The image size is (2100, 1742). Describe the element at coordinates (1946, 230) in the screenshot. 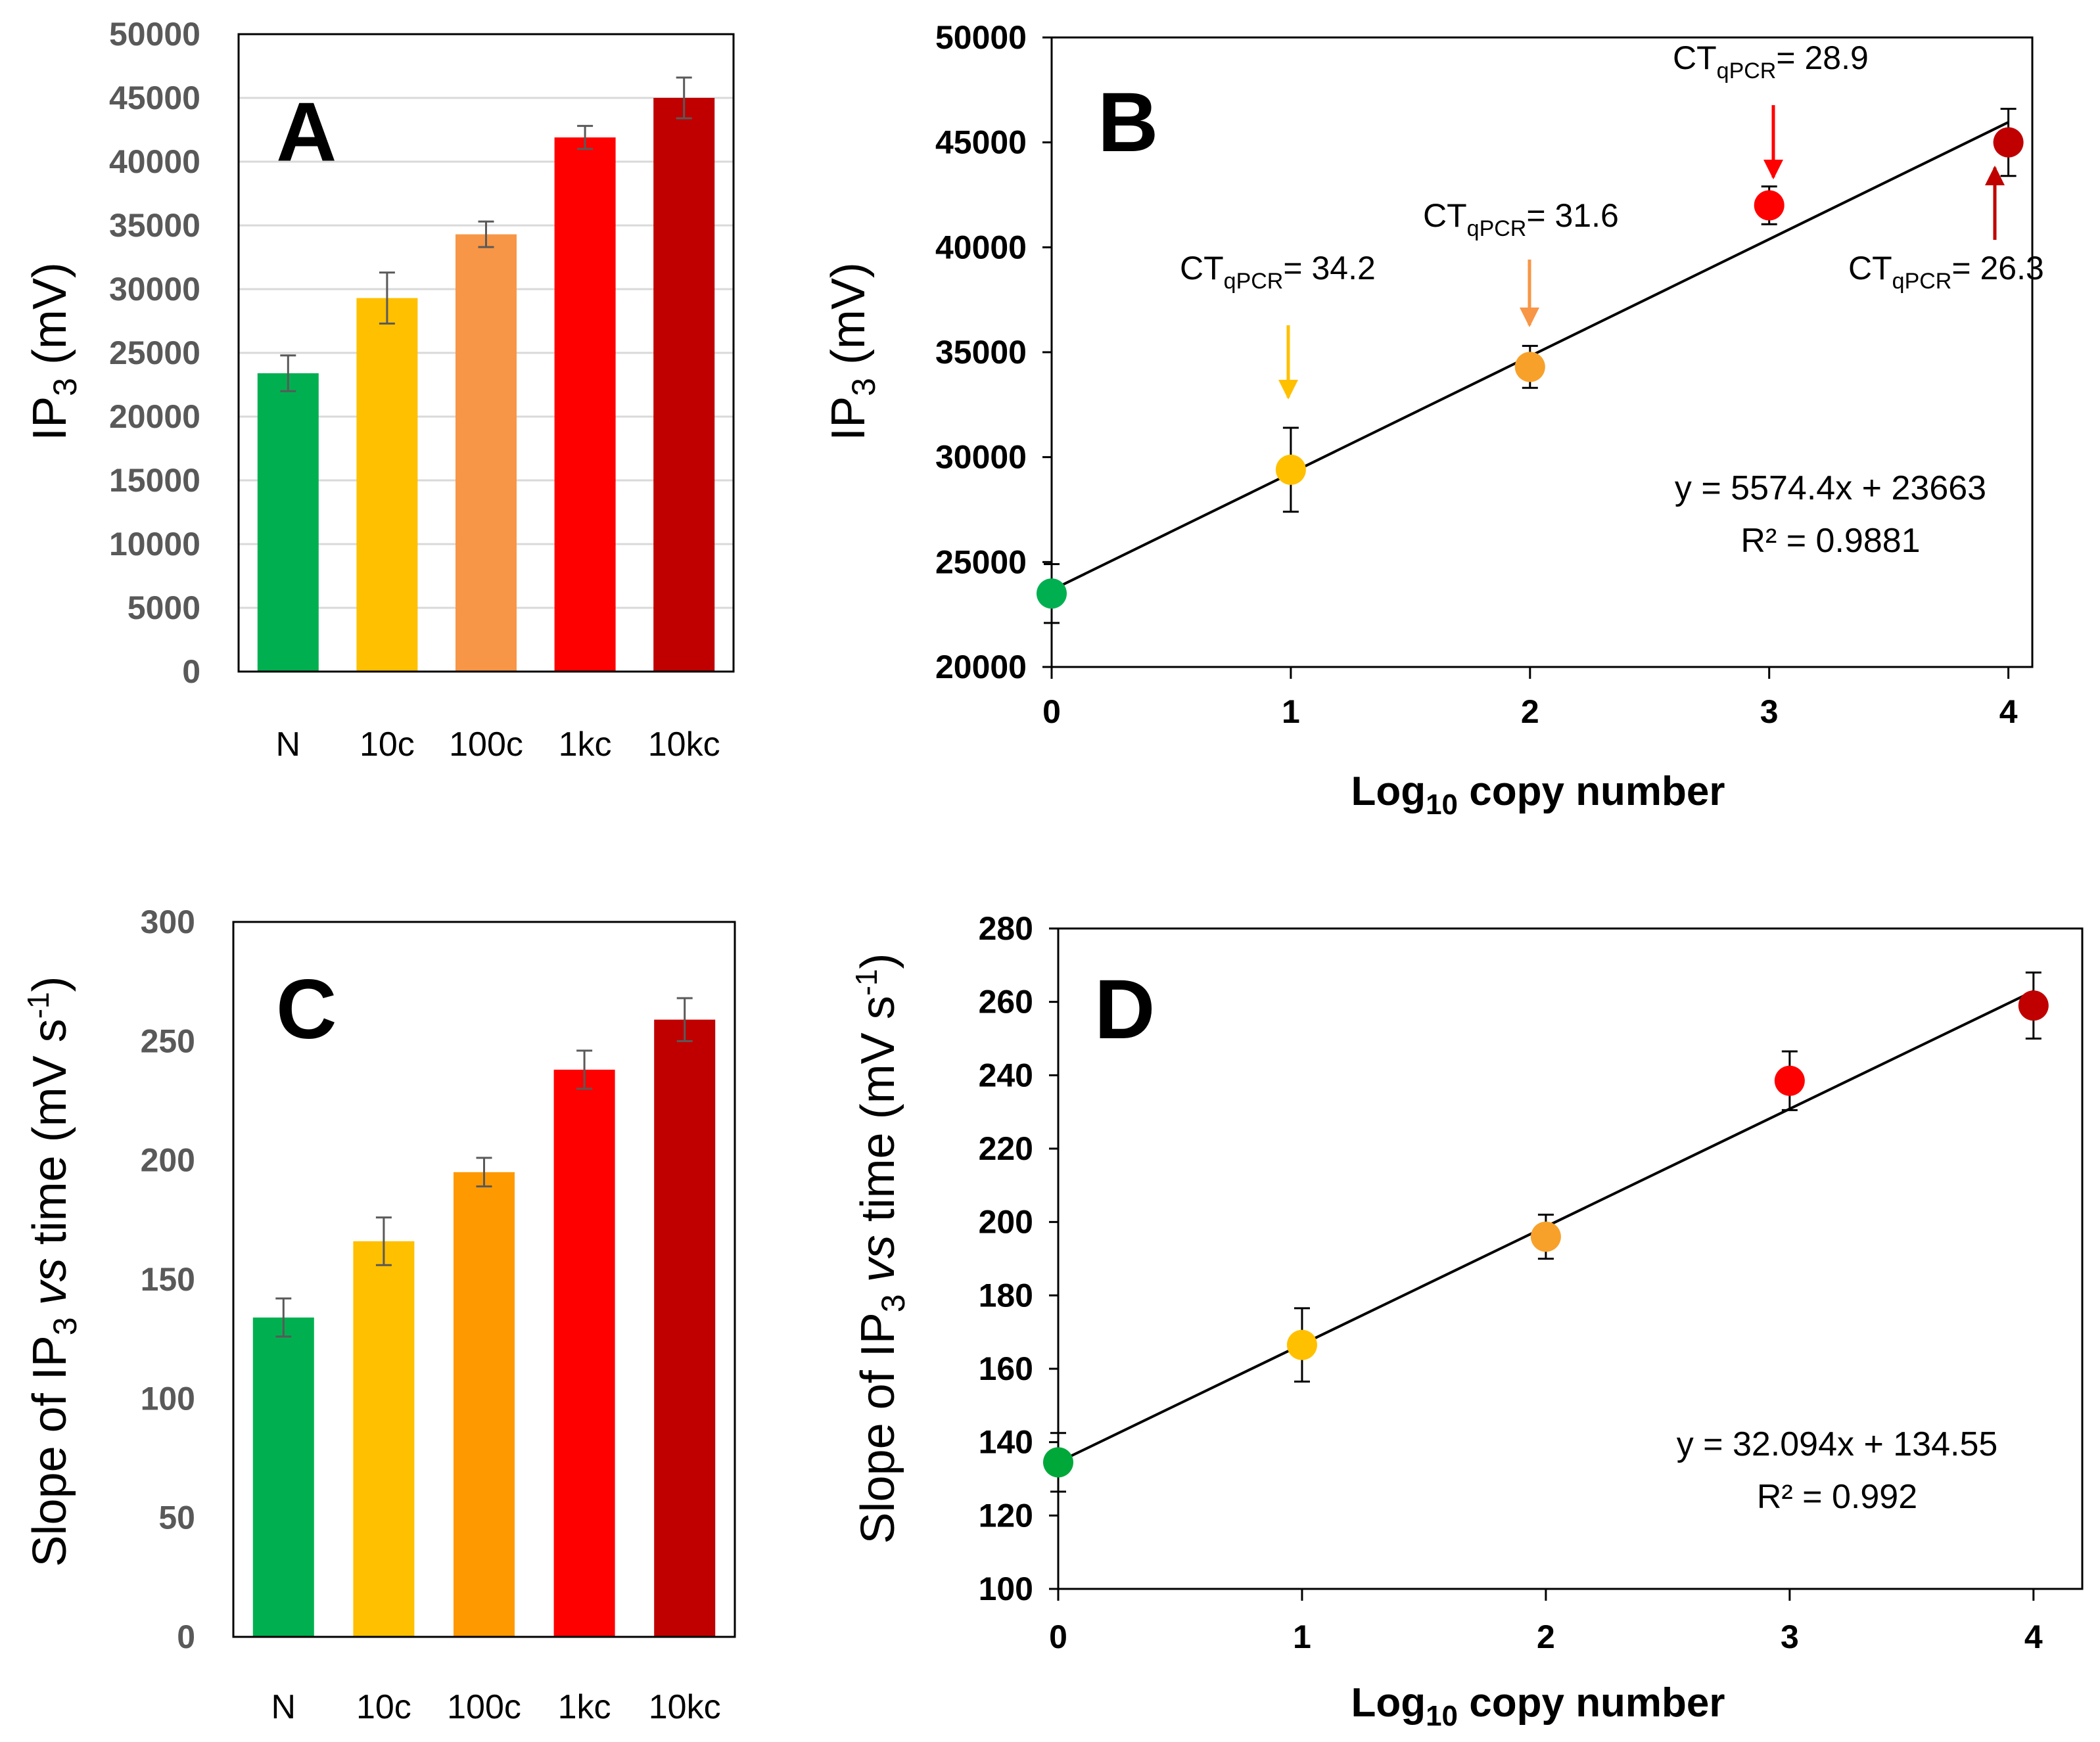

I see `ct-annotation-4: CTqPCR= 26.3` at that location.